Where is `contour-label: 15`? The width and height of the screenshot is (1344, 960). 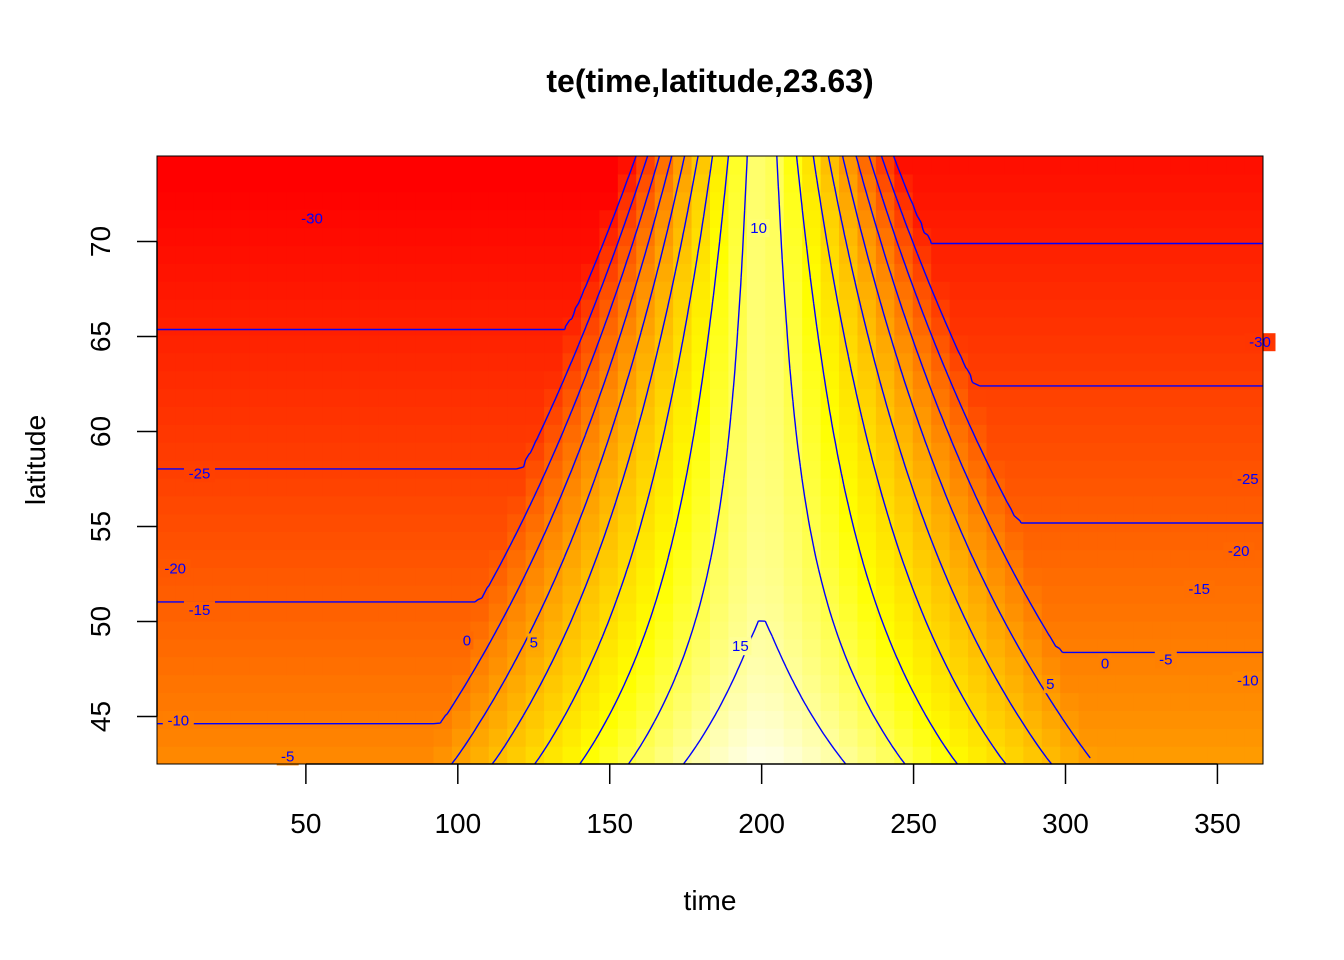
contour-label: 15 is located at coordinates (740, 646).